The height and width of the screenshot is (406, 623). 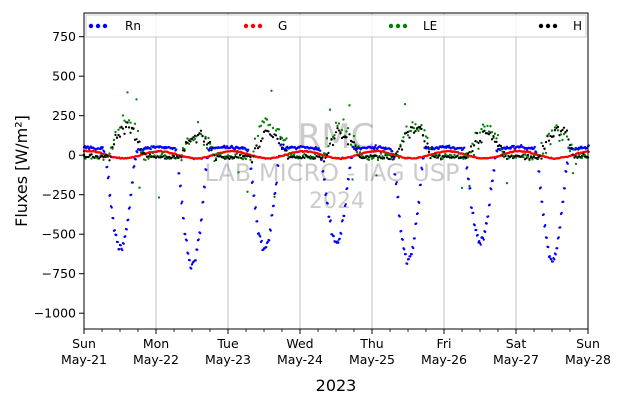 What do you see at coordinates (588, 359) in the screenshot?
I see `x-tick-label-date: May-28` at bounding box center [588, 359].